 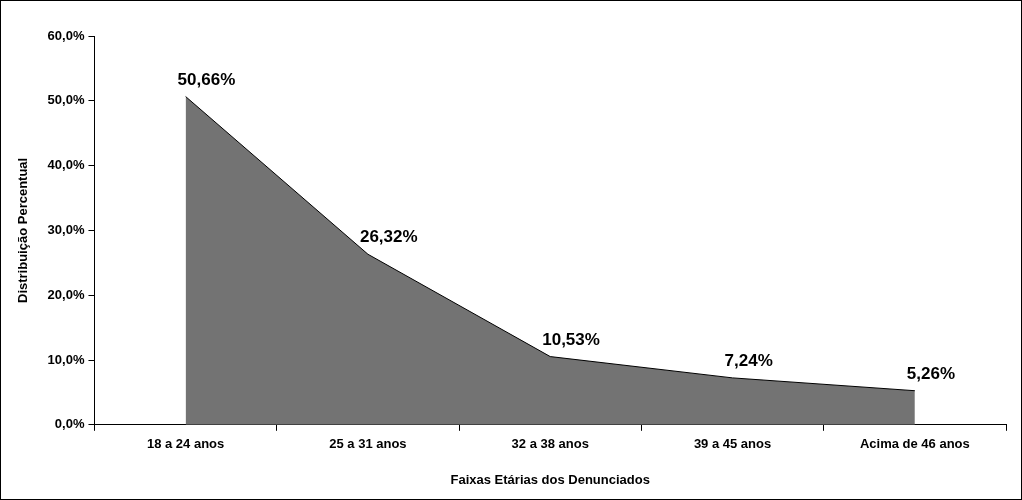 What do you see at coordinates (66, 100) in the screenshot?
I see `y-tick-label: 50,0%` at bounding box center [66, 100].